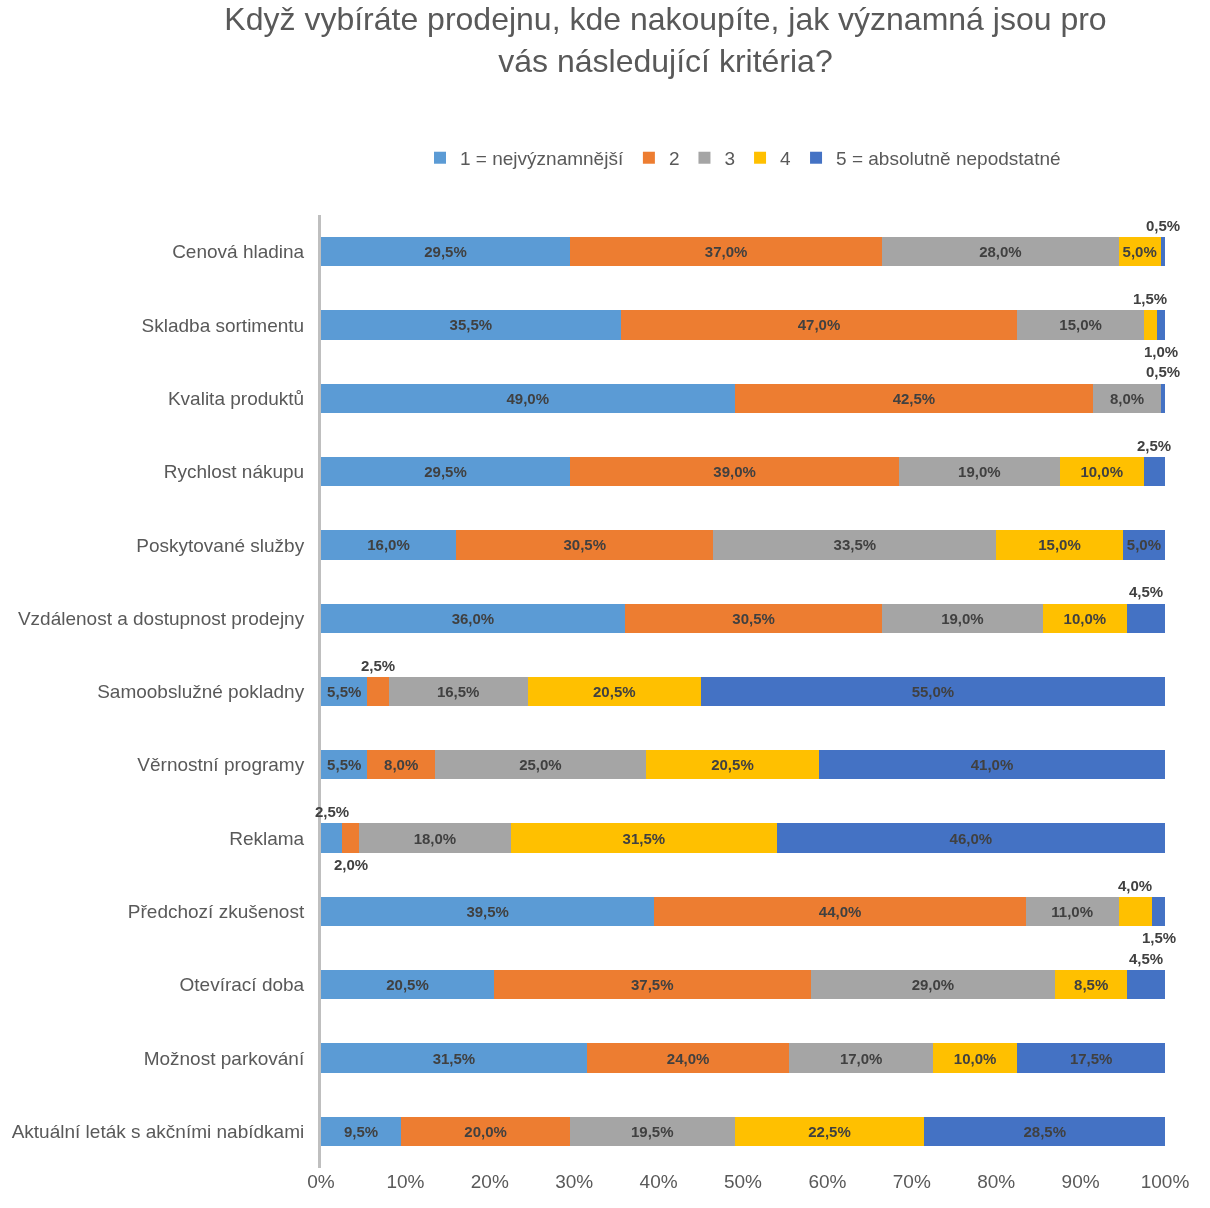 The height and width of the screenshot is (1208, 1210). Describe the element at coordinates (1135, 885) in the screenshot. I see `data-label: 4,0%` at that location.